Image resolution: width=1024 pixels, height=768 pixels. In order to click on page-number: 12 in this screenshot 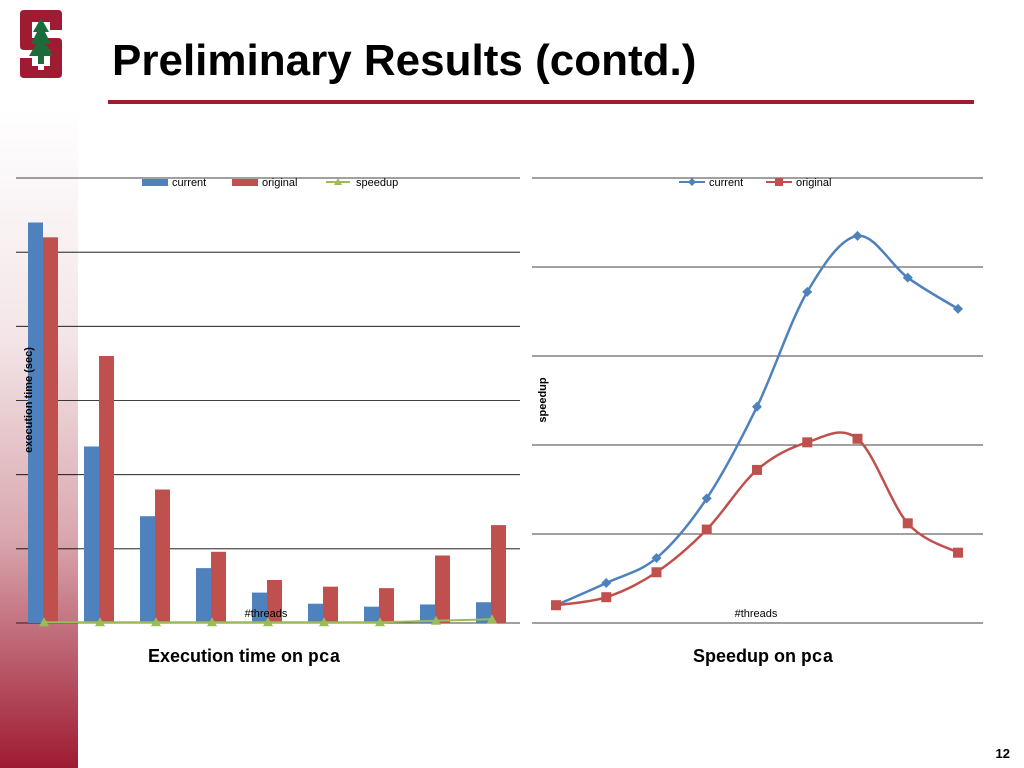, I will do `click(1002, 753)`.